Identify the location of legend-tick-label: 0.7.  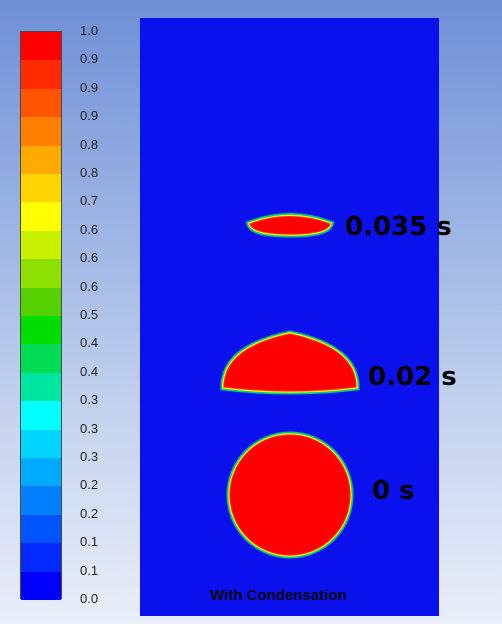
(89, 201).